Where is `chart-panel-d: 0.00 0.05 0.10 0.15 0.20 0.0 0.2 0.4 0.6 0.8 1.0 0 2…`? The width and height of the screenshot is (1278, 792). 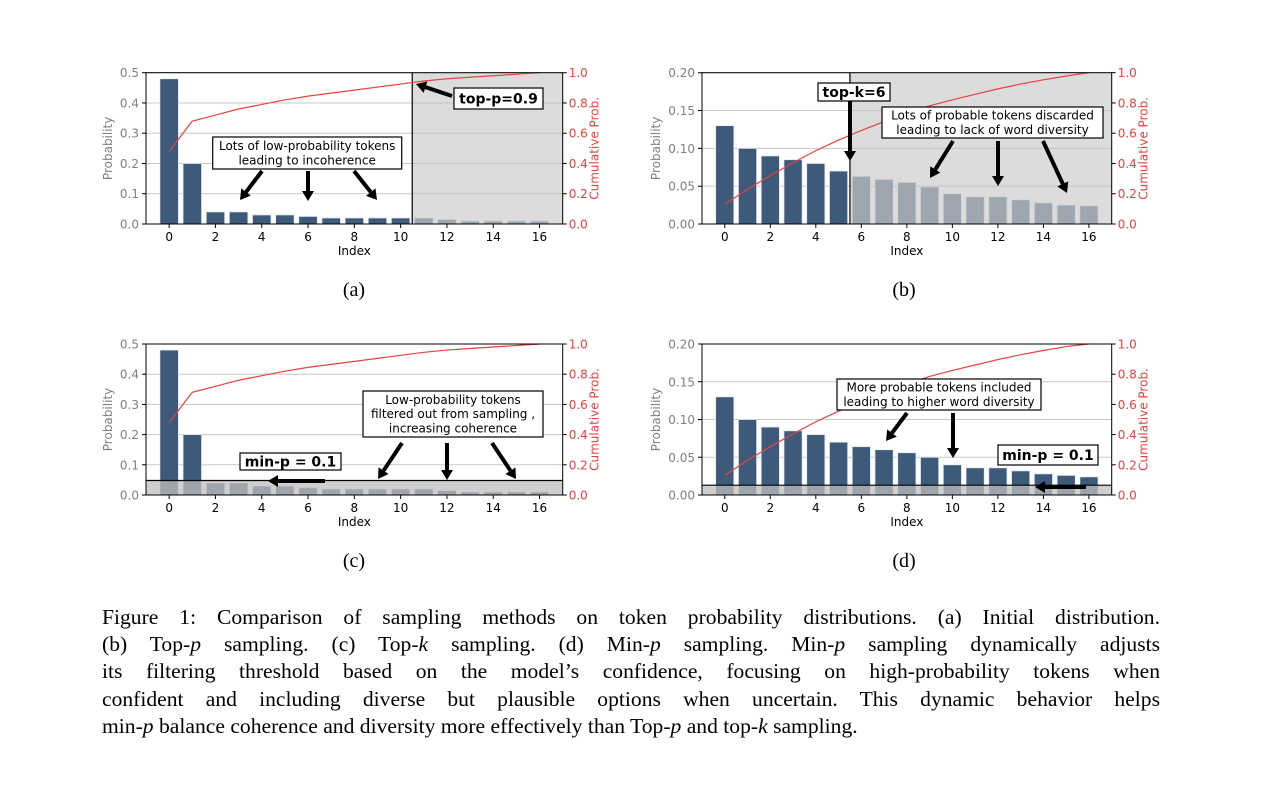
chart-panel-d: 0.00 0.05 0.10 0.15 0.20 0.0 0.2 0.4 0.6 0.8 1.0 0 2… is located at coordinates (900, 434).